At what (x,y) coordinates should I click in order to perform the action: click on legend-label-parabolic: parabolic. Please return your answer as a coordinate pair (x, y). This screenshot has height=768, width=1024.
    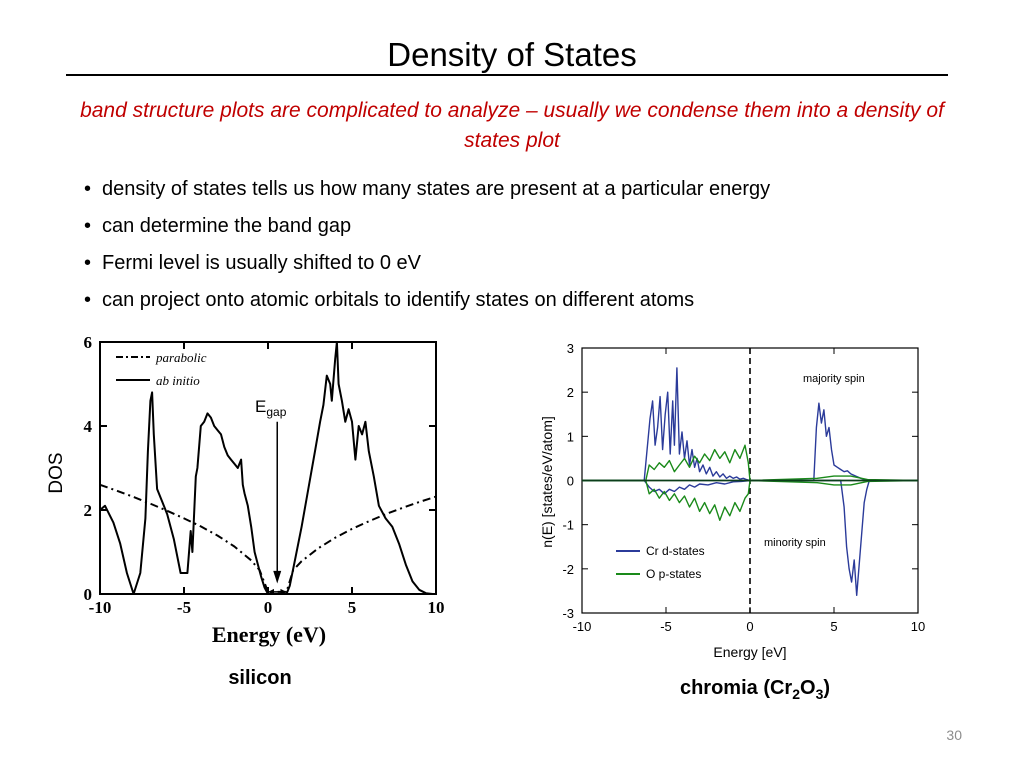
    Looking at the image, I should click on (181, 357).